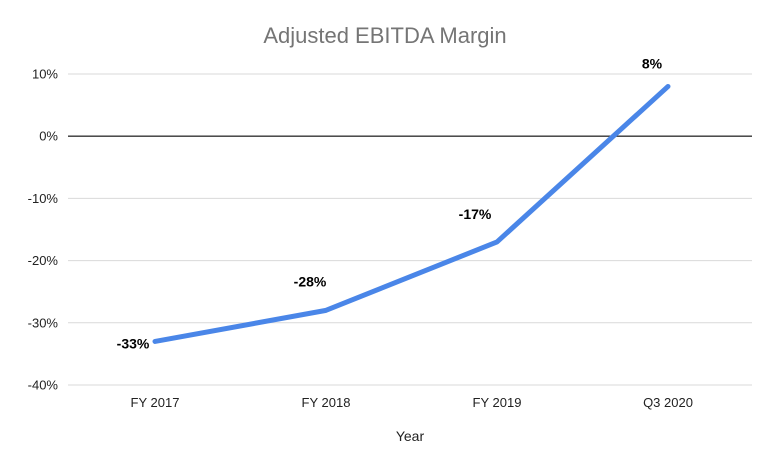 Image resolution: width=761 pixels, height=460 pixels. What do you see at coordinates (310, 281) in the screenshot?
I see `data-label: -28%` at bounding box center [310, 281].